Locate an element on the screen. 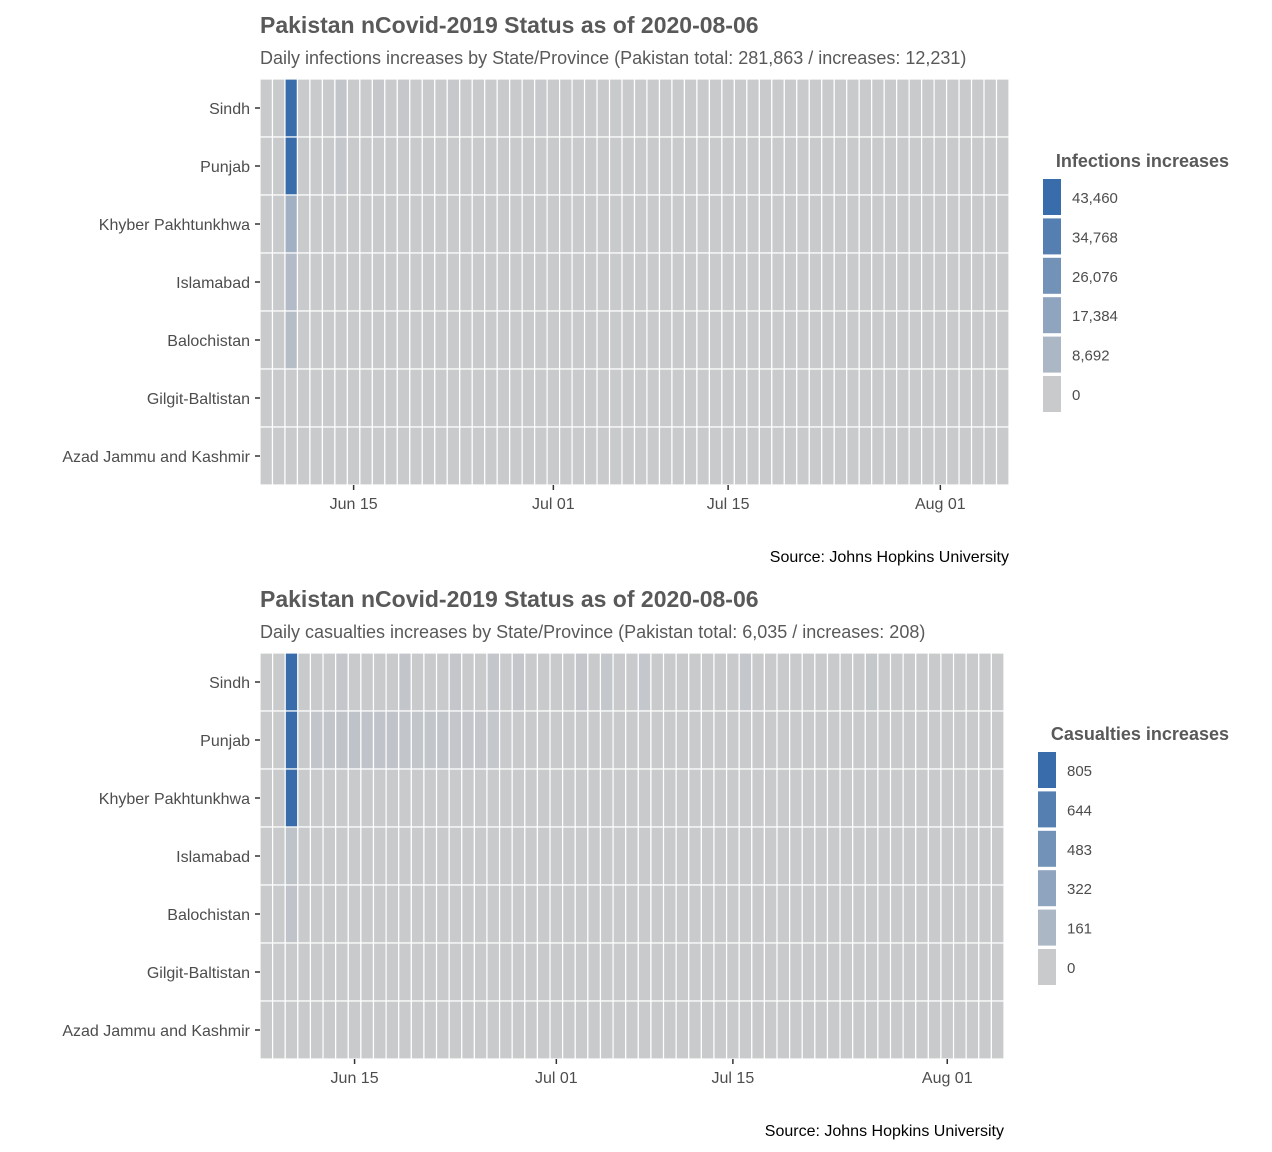 Image resolution: width=1272 pixels, height=1152 pixels. y-tick-label: Khyber Pakhtunkhwa is located at coordinates (174, 225).